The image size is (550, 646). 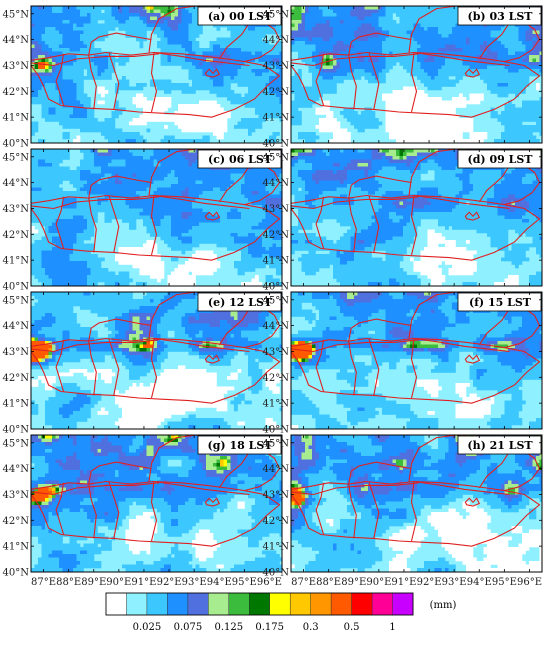 What do you see at coordinates (392, 627) in the screenshot?
I see `colorbar-label: 1` at bounding box center [392, 627].